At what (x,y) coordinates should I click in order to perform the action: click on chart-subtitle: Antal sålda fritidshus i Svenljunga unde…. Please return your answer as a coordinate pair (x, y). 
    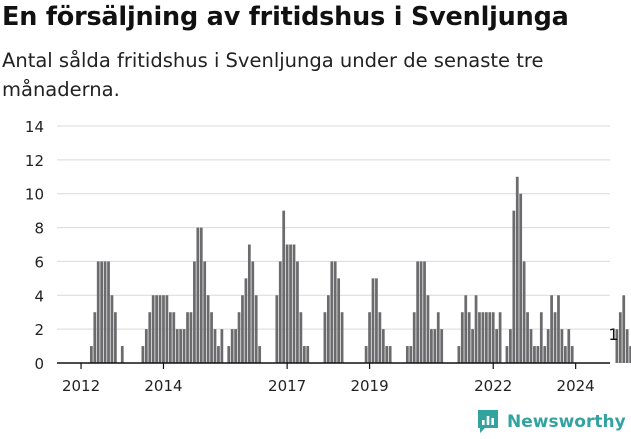
    Looking at the image, I should click on (273, 75).